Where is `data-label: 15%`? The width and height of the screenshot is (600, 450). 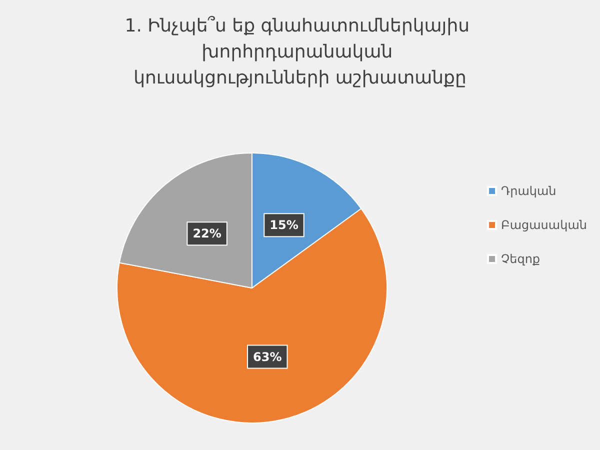
data-label: 15% is located at coordinates (284, 225).